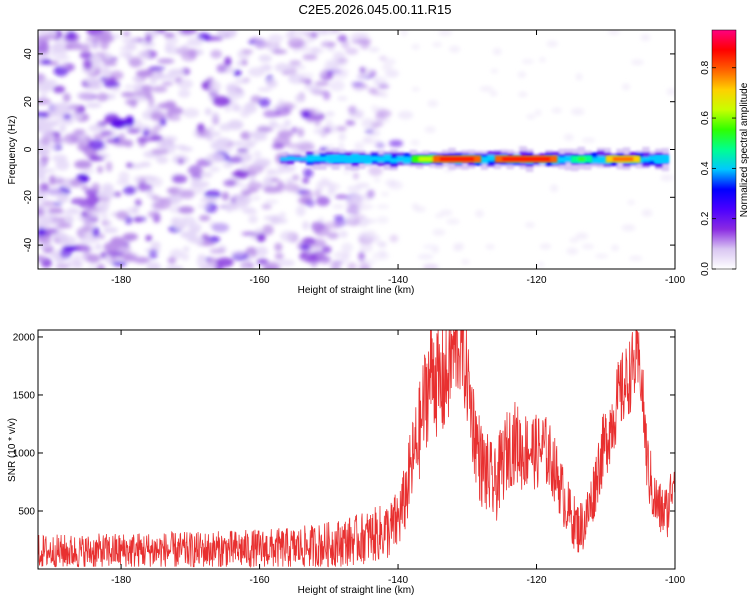 The image size is (750, 600). What do you see at coordinates (537, 580) in the screenshot?
I see `snr-x-tick-label: -120` at bounding box center [537, 580].